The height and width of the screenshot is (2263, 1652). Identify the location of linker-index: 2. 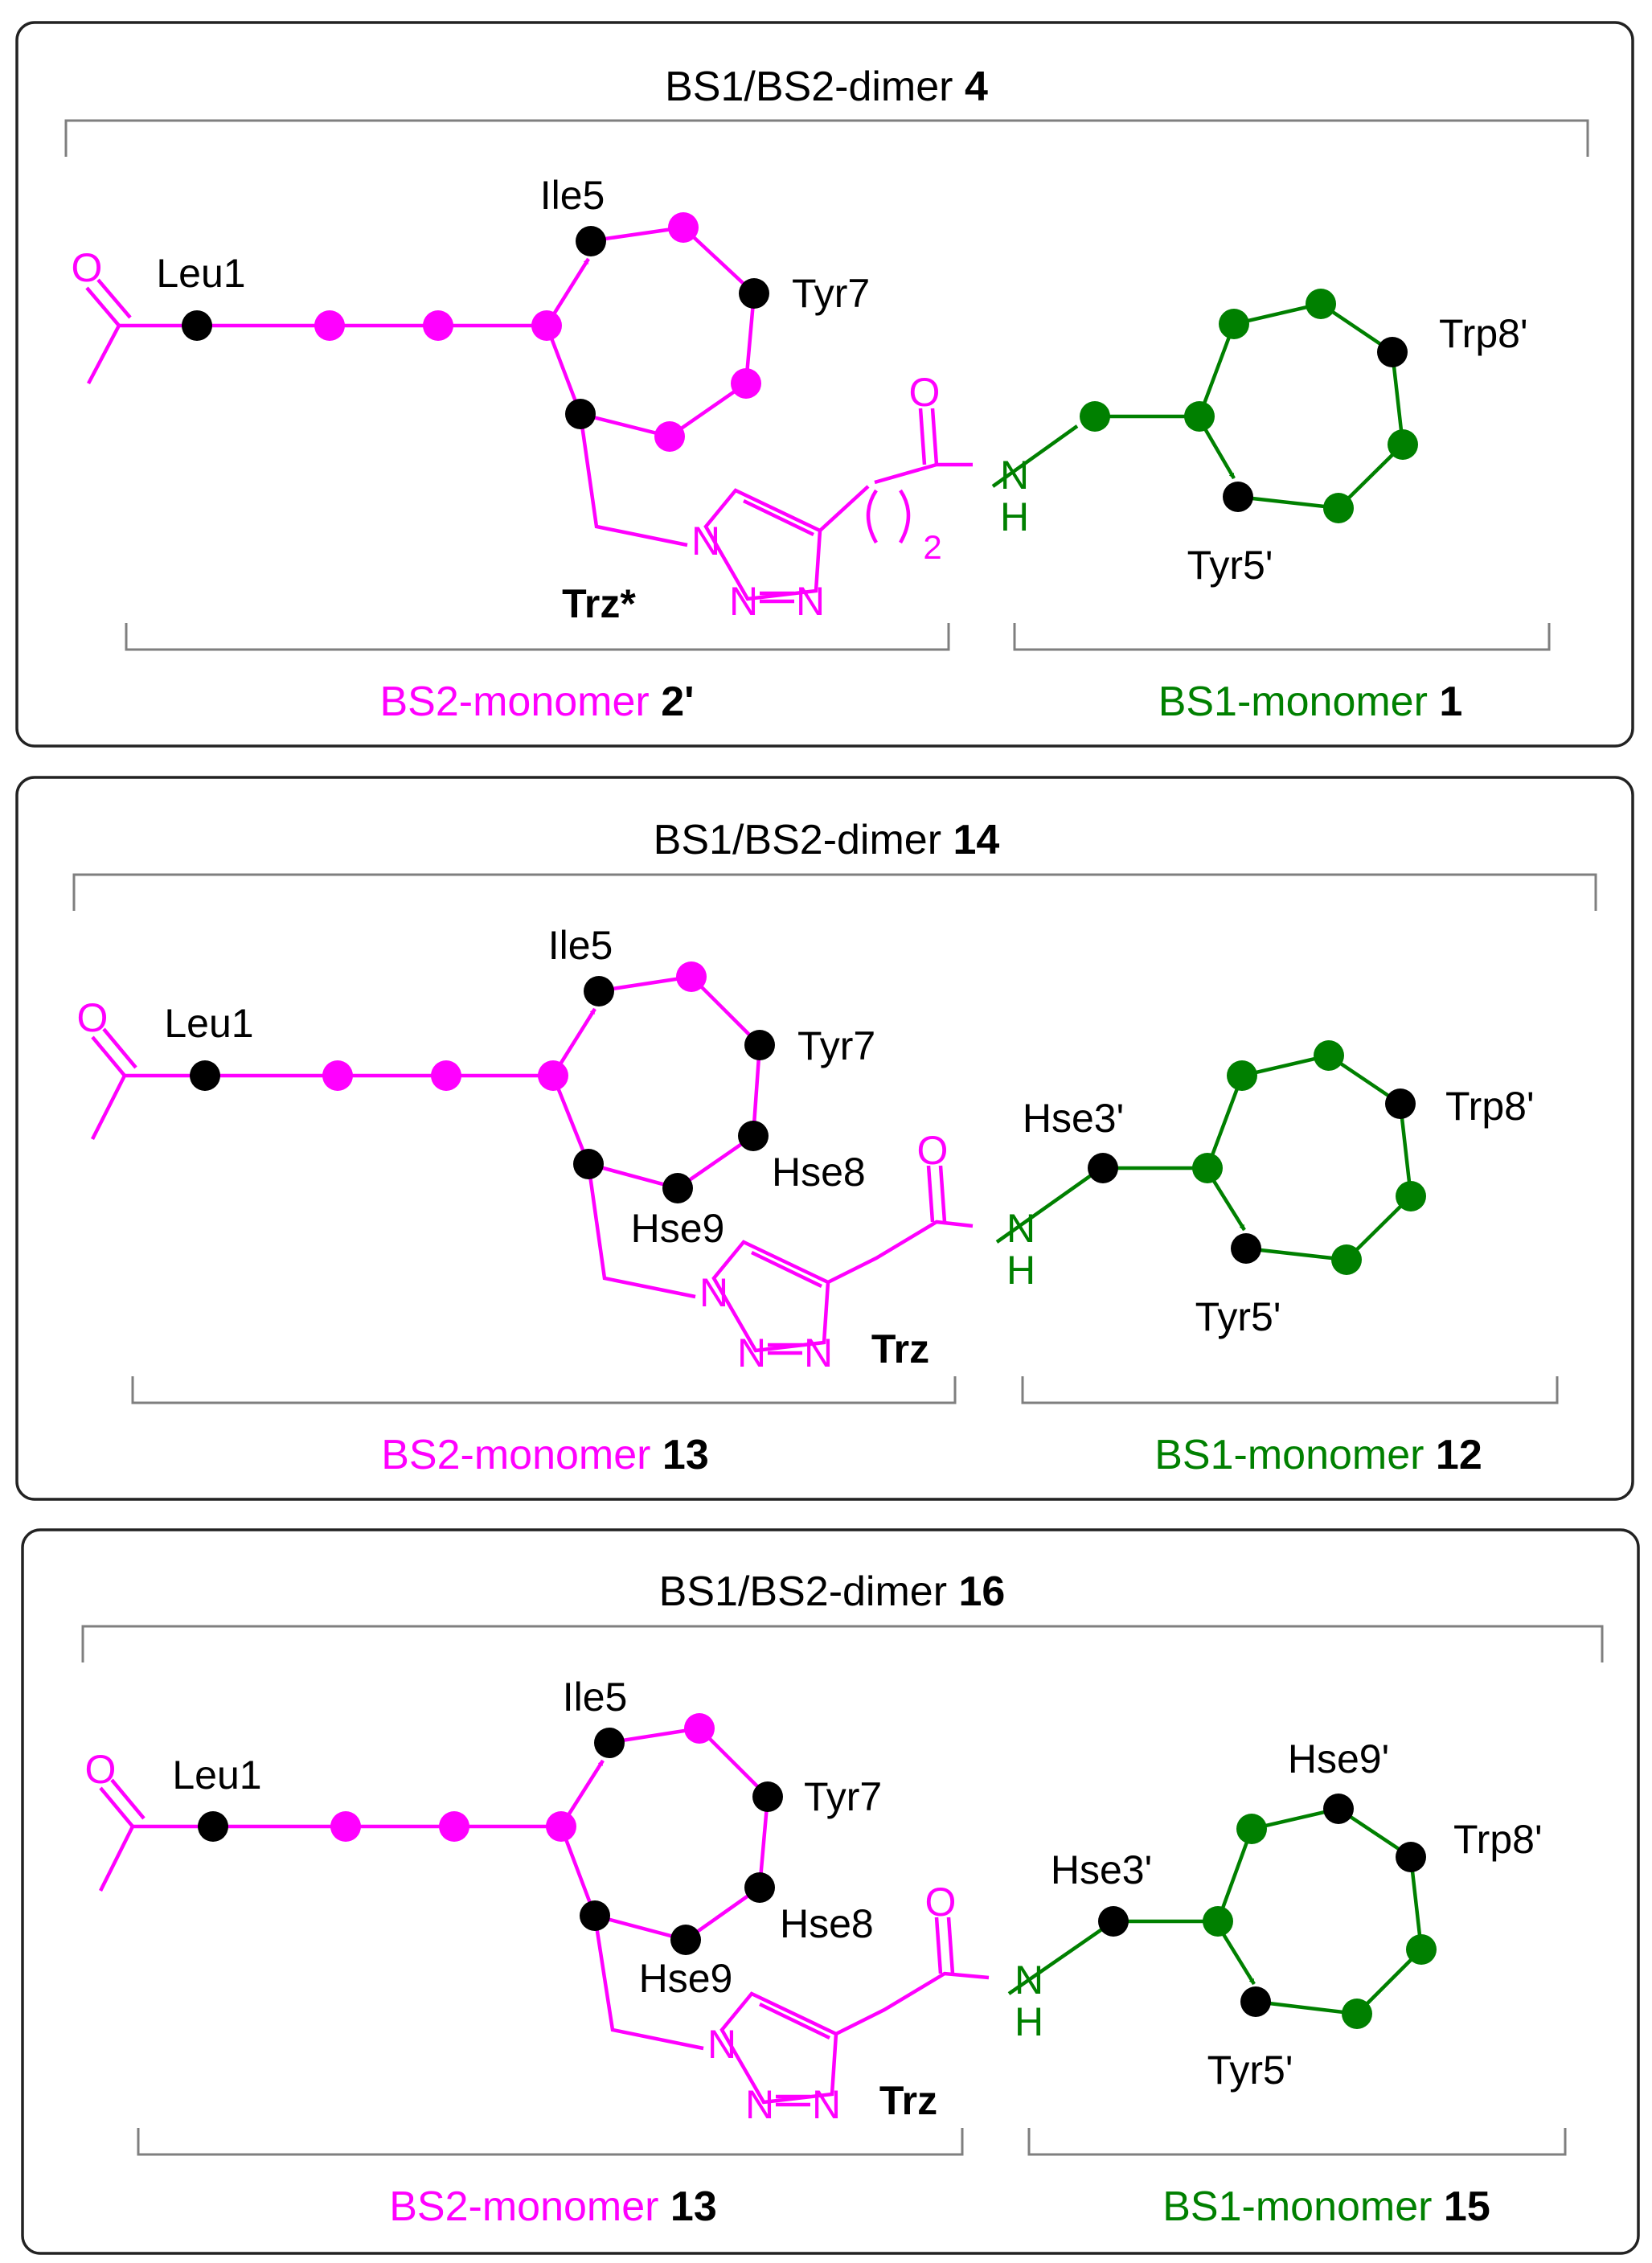
(932, 547).